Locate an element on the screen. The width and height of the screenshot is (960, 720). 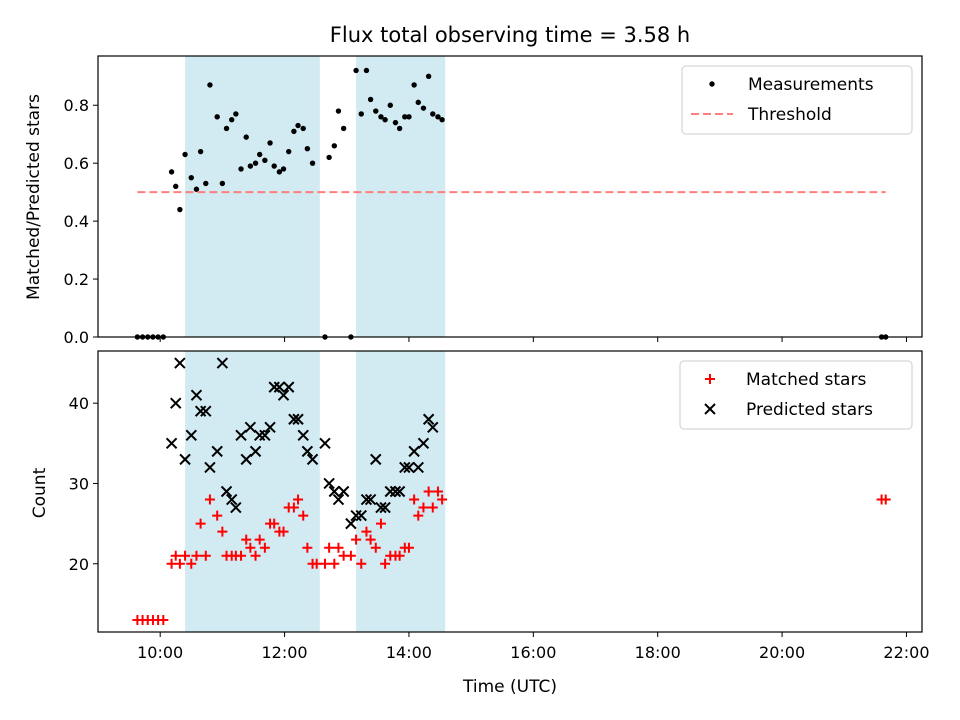
y-tick-label: 20 is located at coordinates (79, 564).